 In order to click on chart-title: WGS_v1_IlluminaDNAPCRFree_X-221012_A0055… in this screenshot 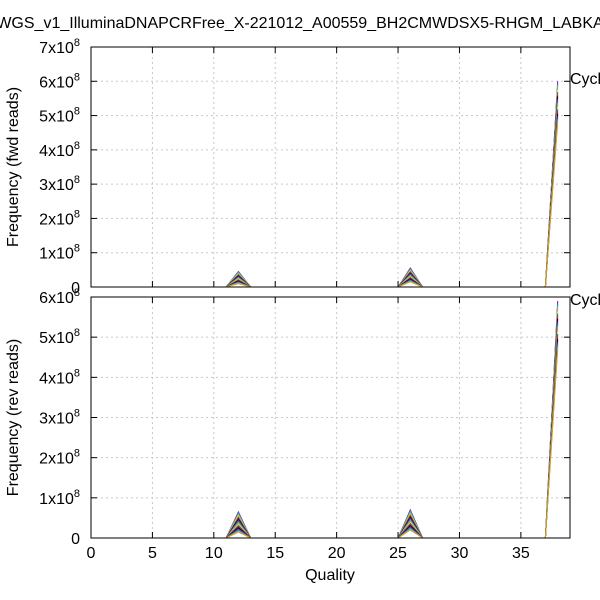, I will do `click(300, 23)`.